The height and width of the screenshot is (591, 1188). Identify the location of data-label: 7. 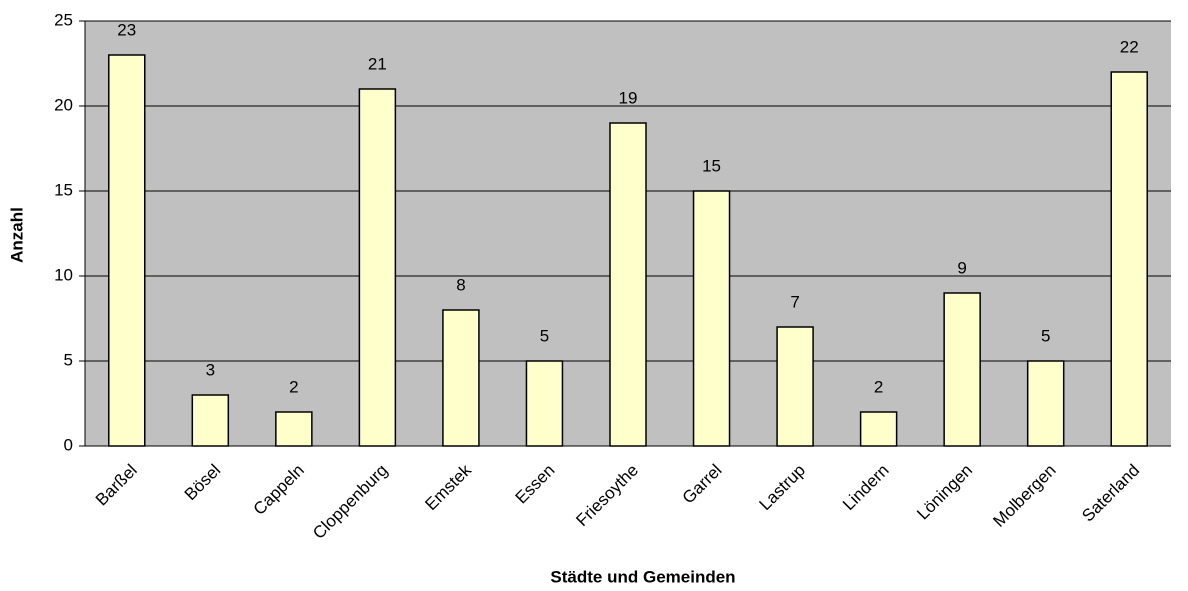
(794, 301).